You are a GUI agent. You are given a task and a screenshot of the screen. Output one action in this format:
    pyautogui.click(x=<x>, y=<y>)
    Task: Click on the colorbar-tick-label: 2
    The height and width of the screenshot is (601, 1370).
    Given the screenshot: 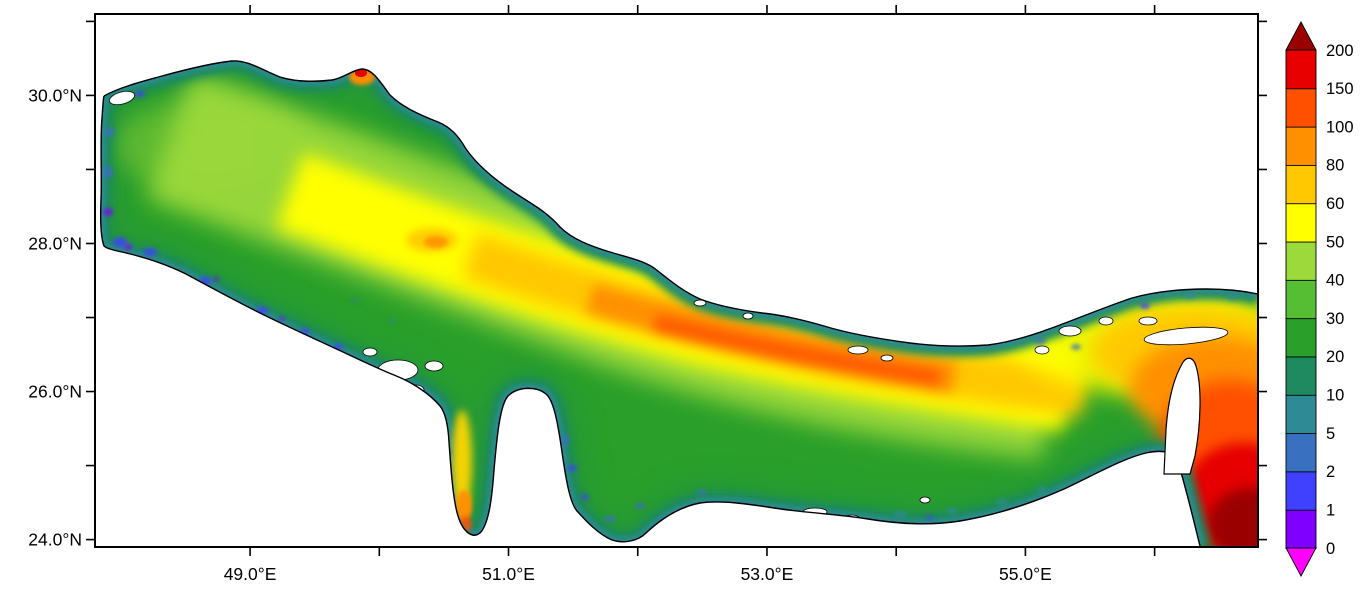 What is the action you would take?
    pyautogui.click(x=1330, y=472)
    